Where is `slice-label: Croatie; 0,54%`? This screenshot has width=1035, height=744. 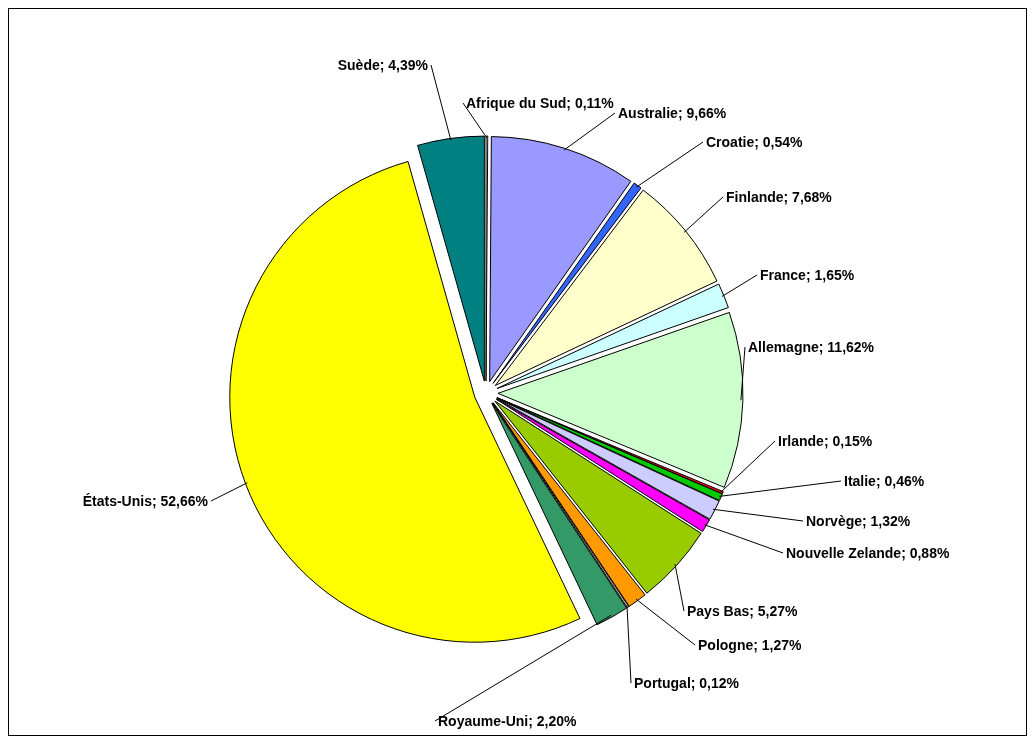 slice-label: Croatie; 0,54% is located at coordinates (755, 142).